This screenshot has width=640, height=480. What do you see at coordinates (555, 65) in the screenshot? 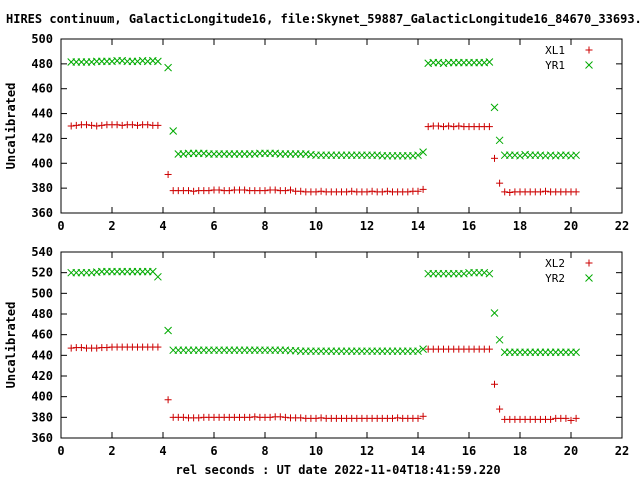
I see `legend-label: YR1` at bounding box center [555, 65].